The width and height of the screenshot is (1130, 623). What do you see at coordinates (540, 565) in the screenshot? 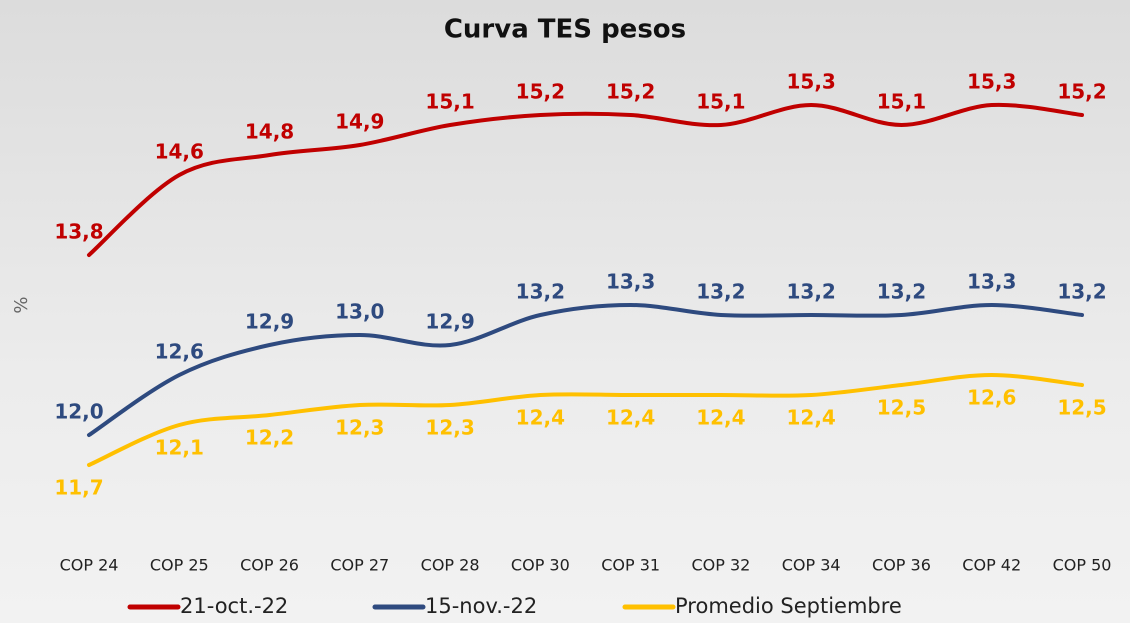
I see `x-tick-label: COP 30` at bounding box center [540, 565].